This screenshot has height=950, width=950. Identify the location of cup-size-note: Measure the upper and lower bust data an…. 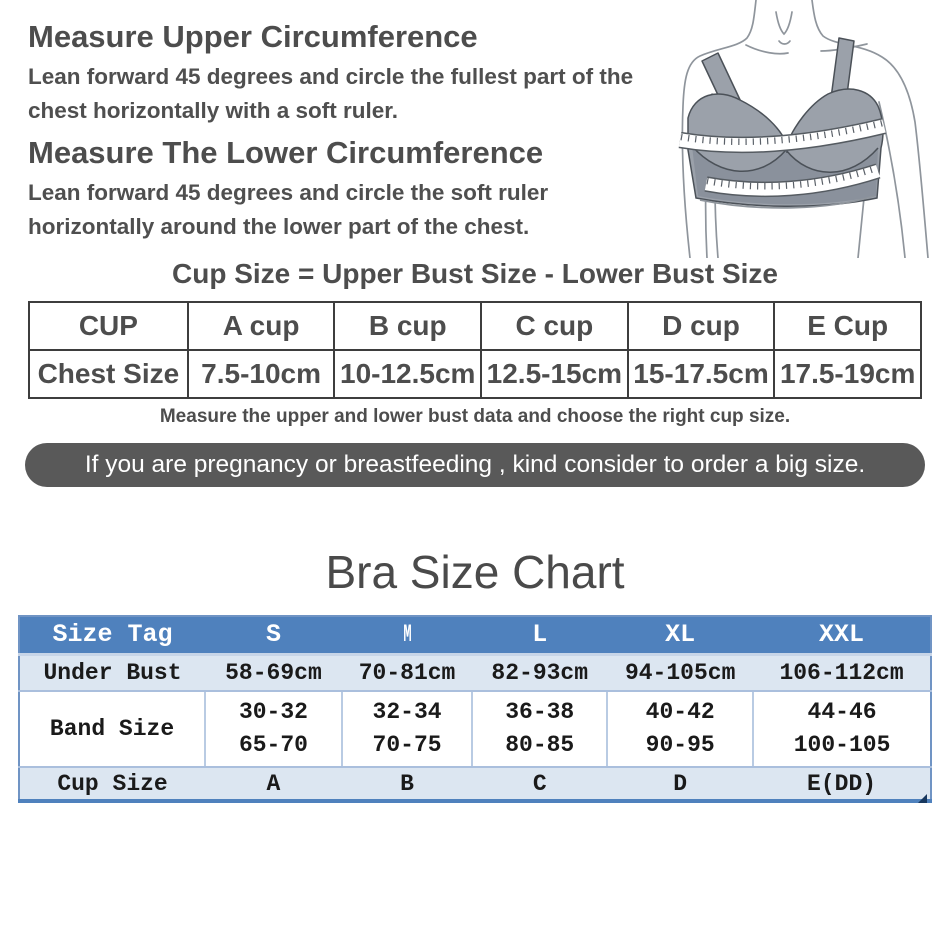
(475, 416).